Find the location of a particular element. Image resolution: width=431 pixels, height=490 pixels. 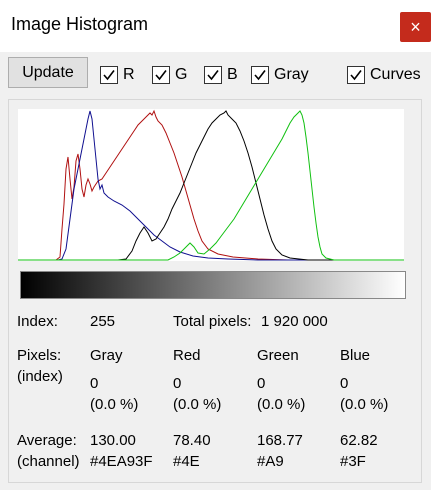

update-button: Update is located at coordinates (48, 72).